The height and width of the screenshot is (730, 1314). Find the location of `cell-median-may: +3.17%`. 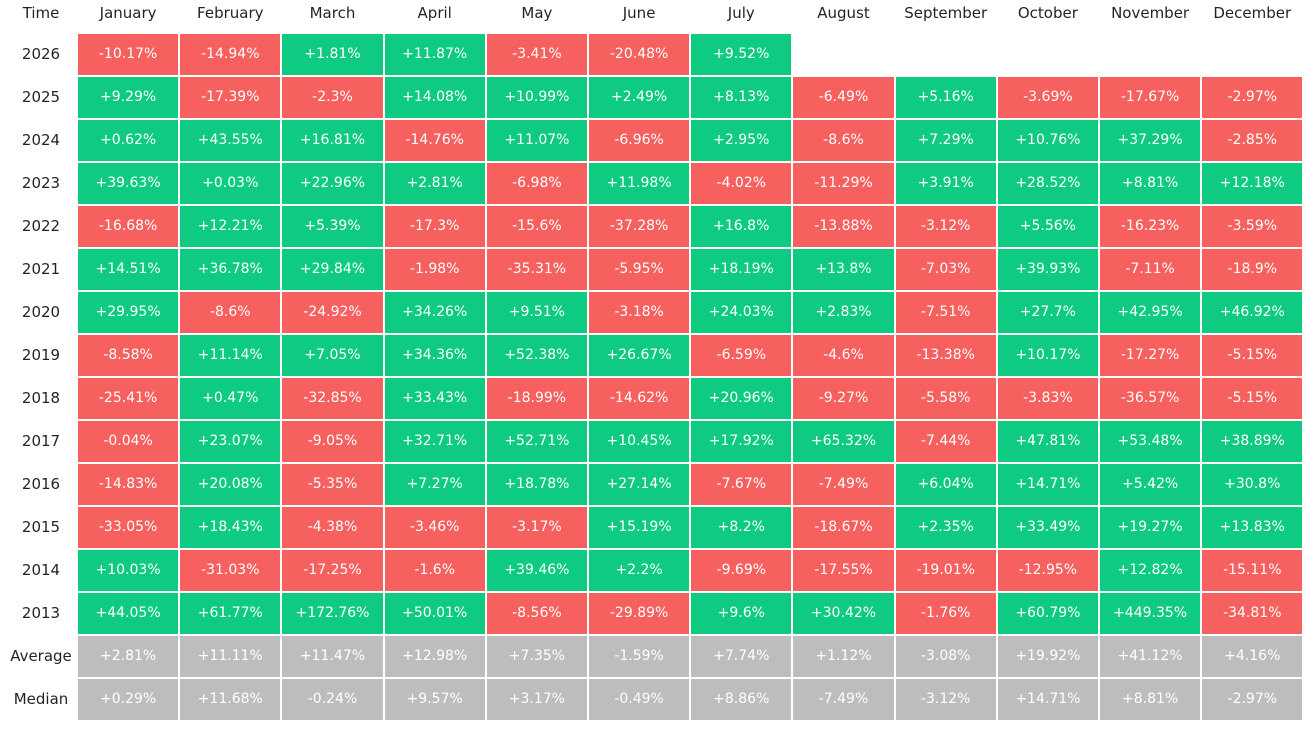

cell-median-may: +3.17% is located at coordinates (536, 699).